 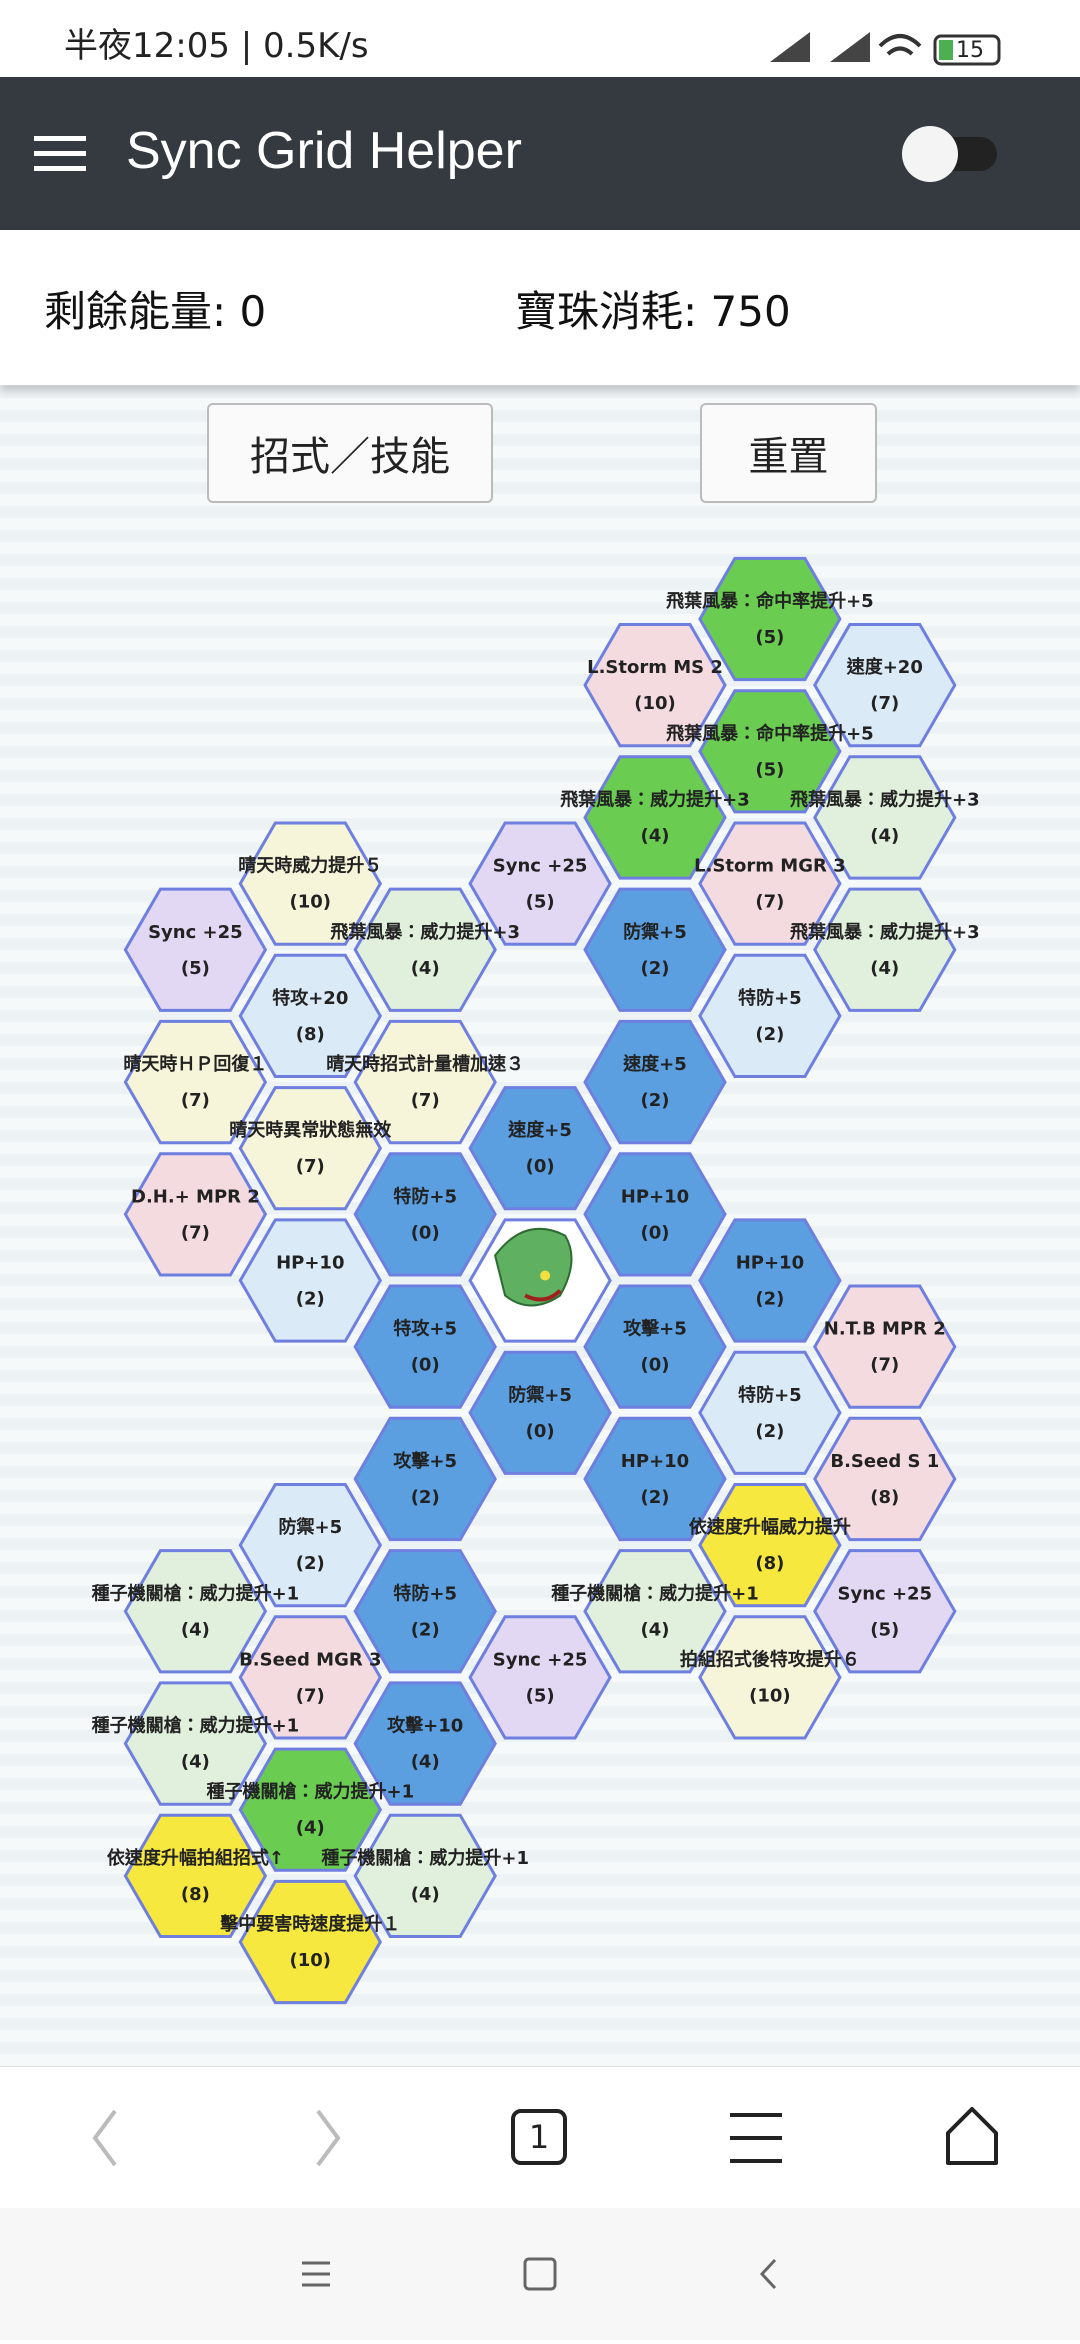 What do you see at coordinates (885, 1329) in the screenshot?
I see `skill-label: N.T.B MPR 2` at bounding box center [885, 1329].